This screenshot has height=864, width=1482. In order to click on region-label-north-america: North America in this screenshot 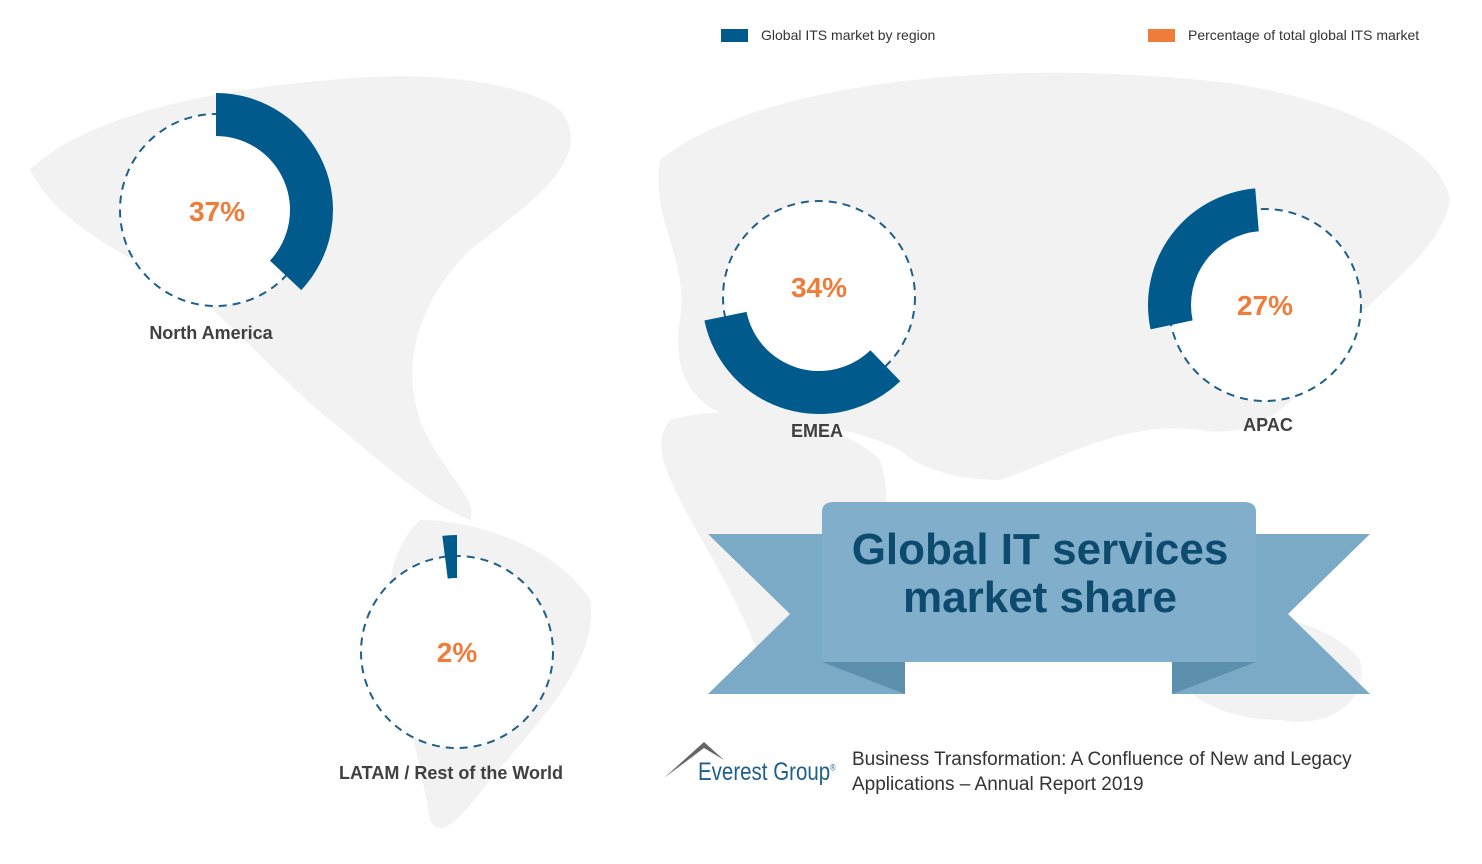, I will do `click(211, 333)`.